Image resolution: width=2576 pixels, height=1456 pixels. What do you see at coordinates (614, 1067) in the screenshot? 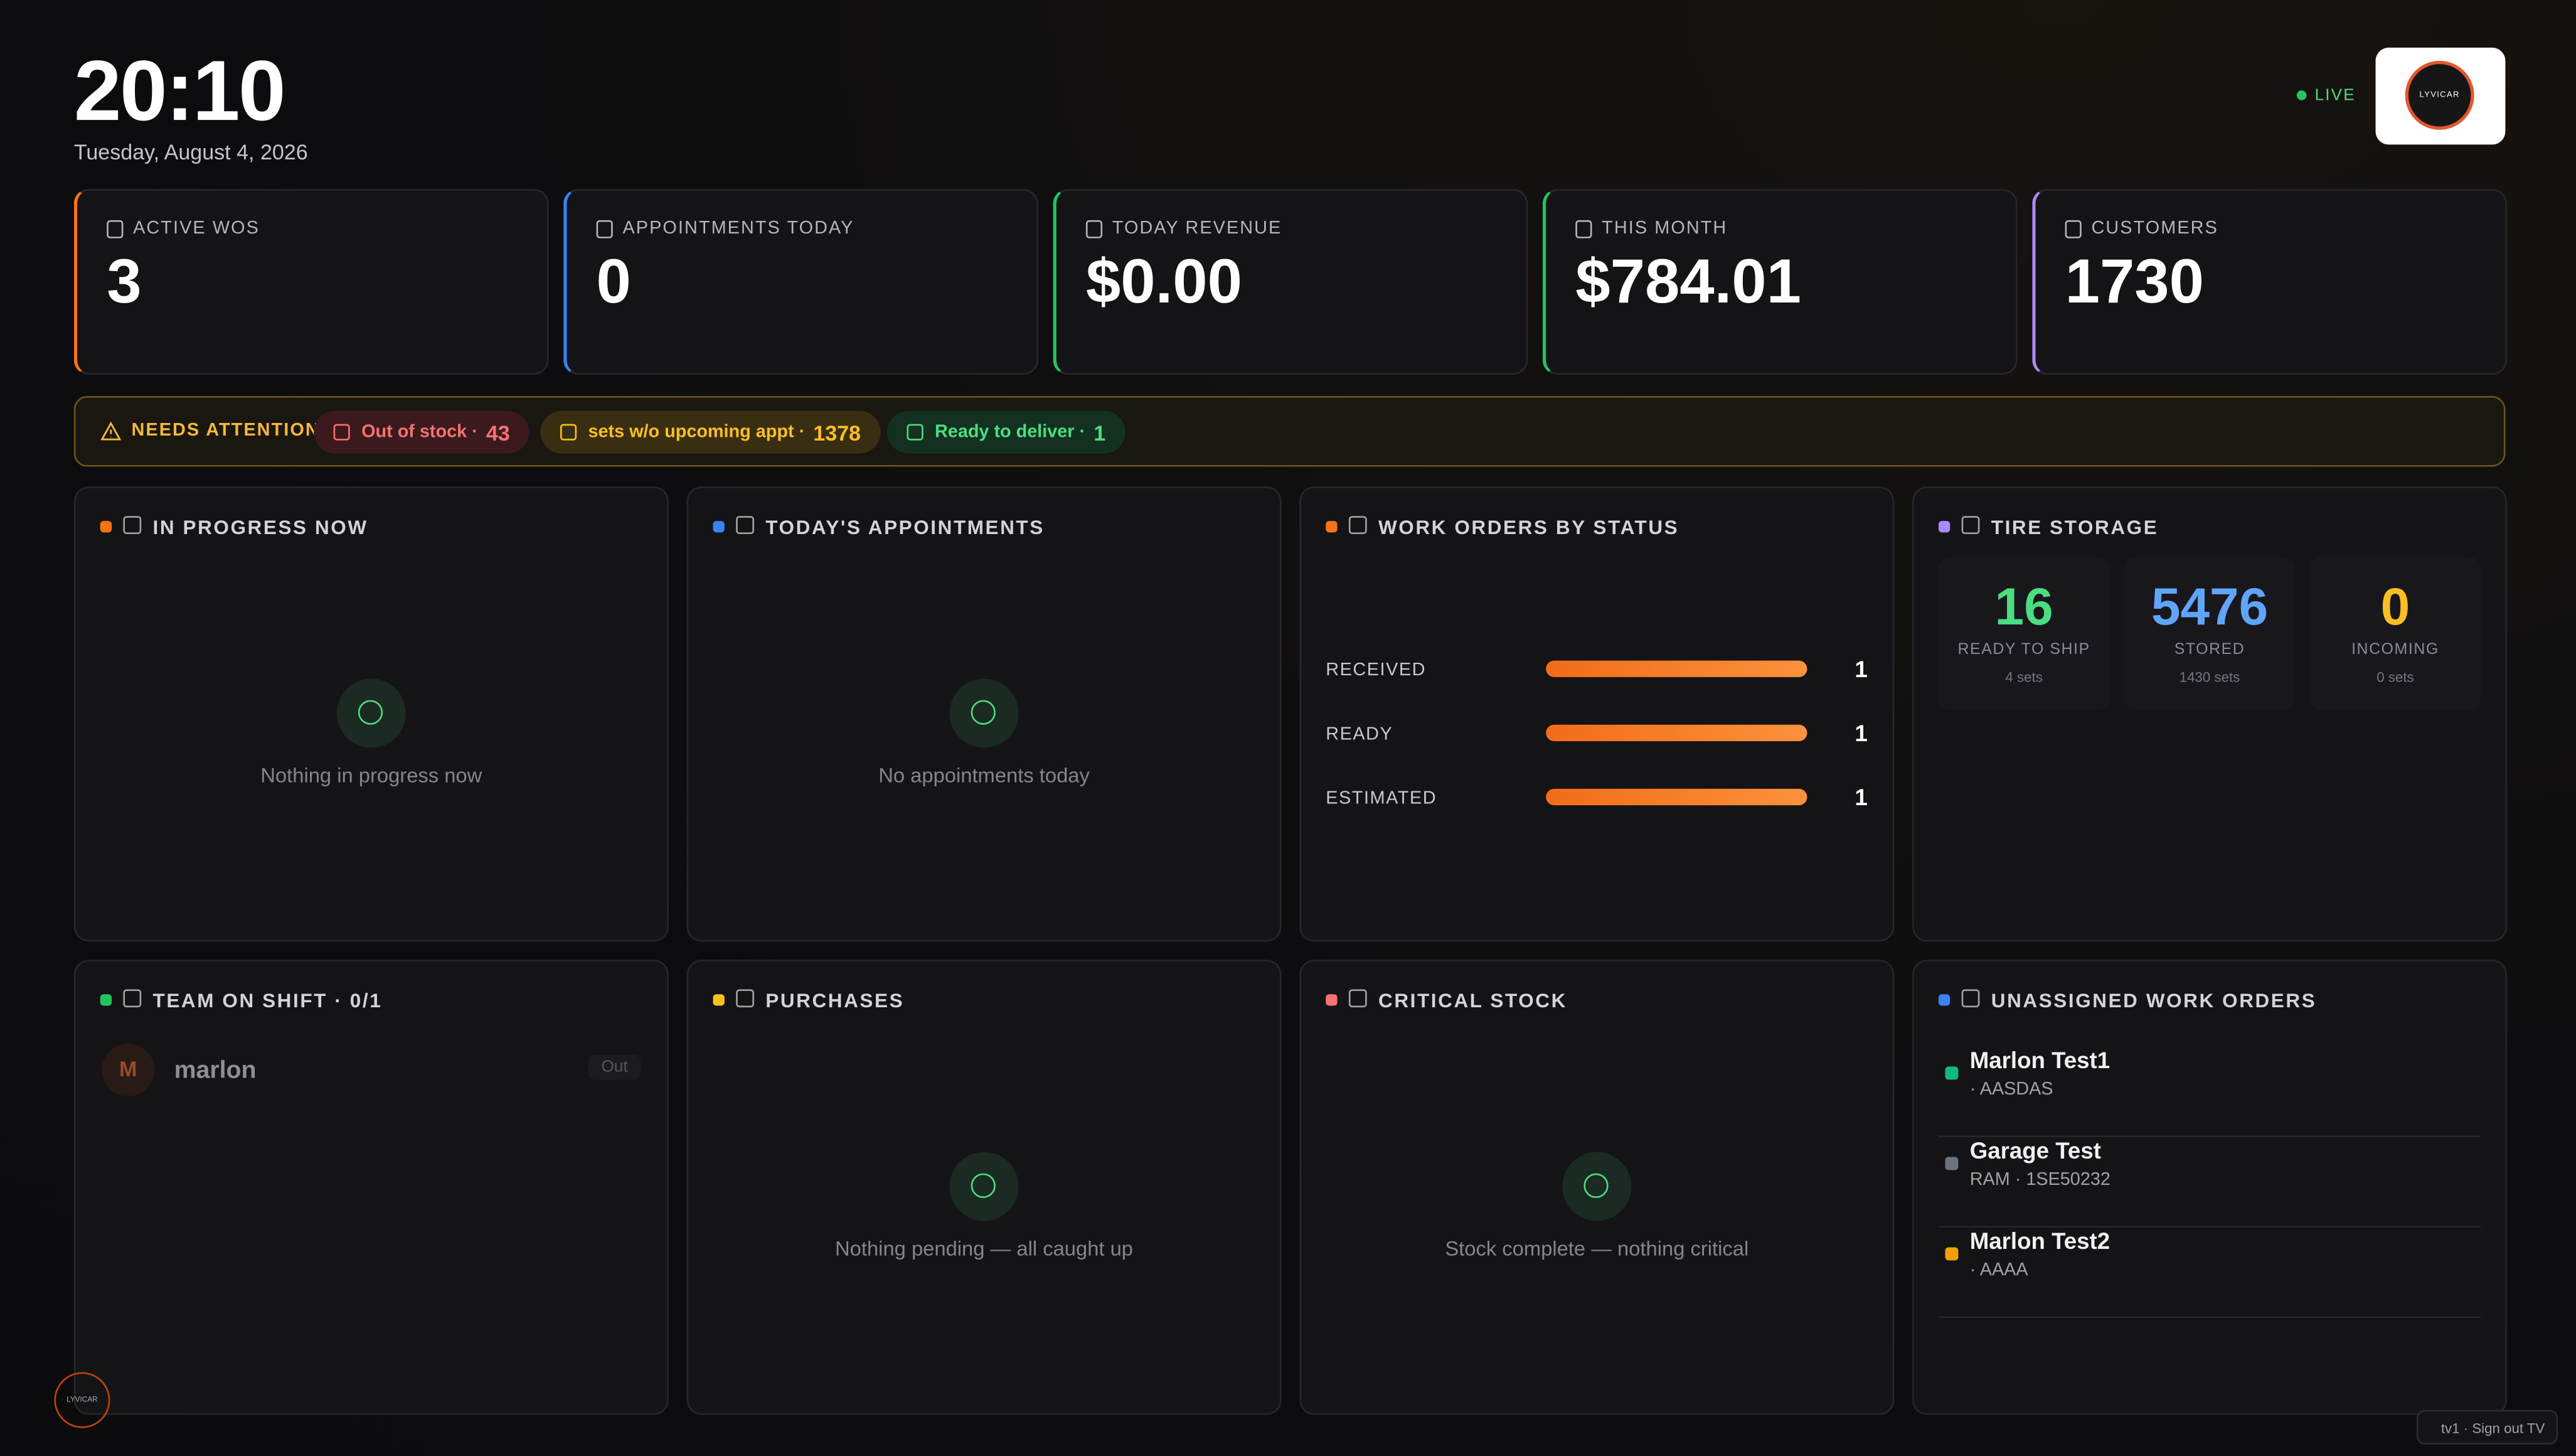
I see `member-status: Out` at bounding box center [614, 1067].